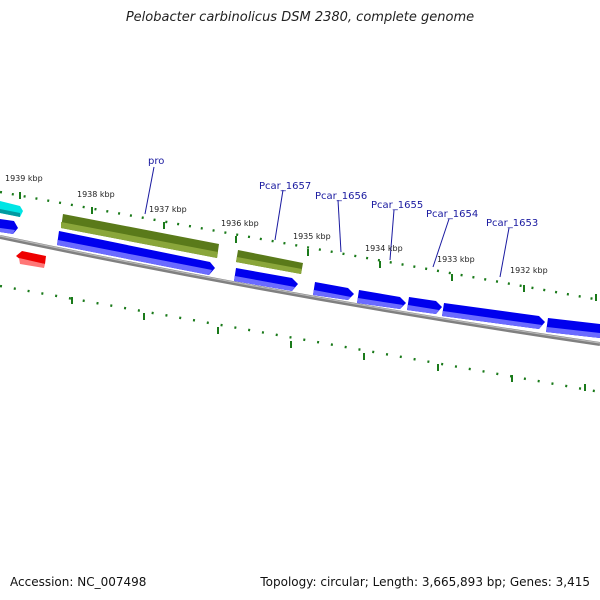  What do you see at coordinates (397, 205) in the screenshot?
I see `gene-label: Pcar_1655` at bounding box center [397, 205].